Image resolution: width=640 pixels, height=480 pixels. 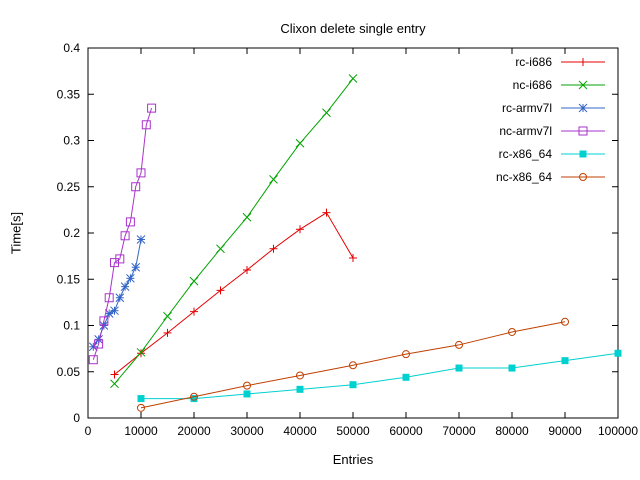 What do you see at coordinates (353, 28) in the screenshot?
I see `chart-title: Clixon delete single entry` at bounding box center [353, 28].